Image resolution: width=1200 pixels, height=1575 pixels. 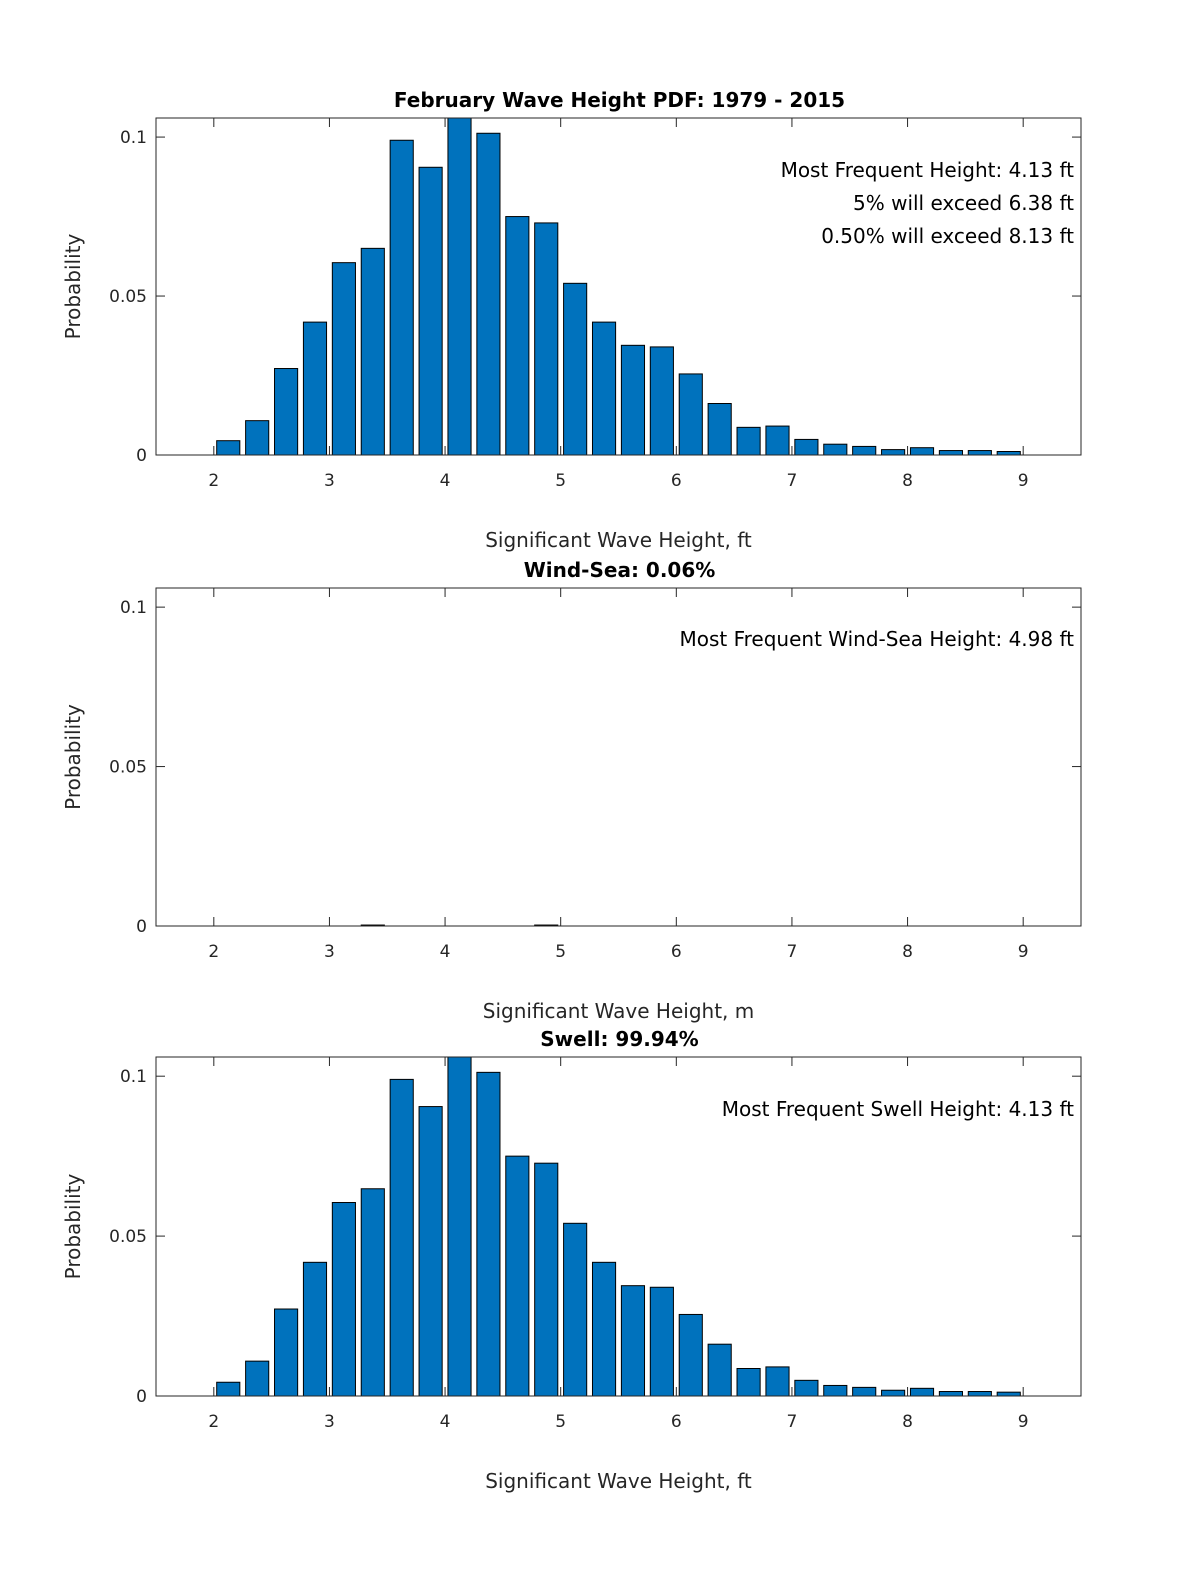 I want to click on bar-8.125, so click(x=922, y=451).